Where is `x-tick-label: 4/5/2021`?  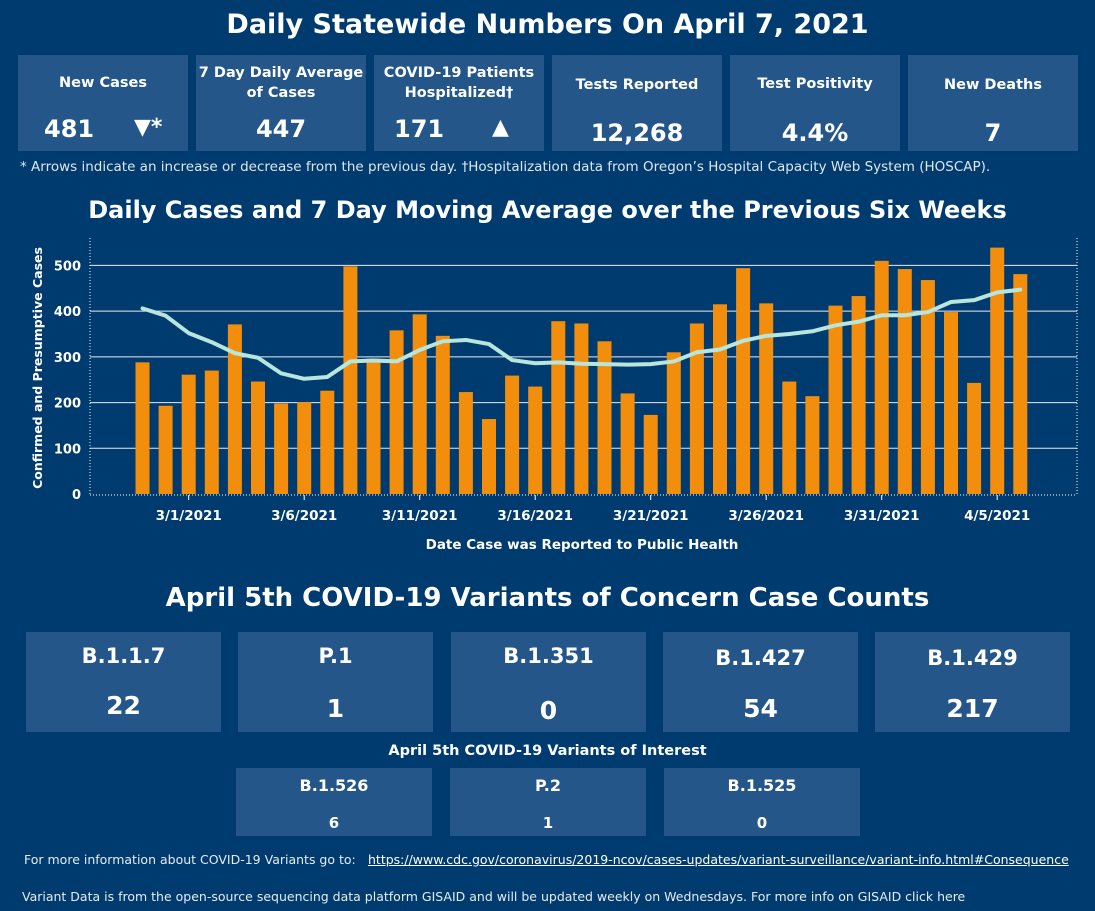 x-tick-label: 4/5/2021 is located at coordinates (997, 516).